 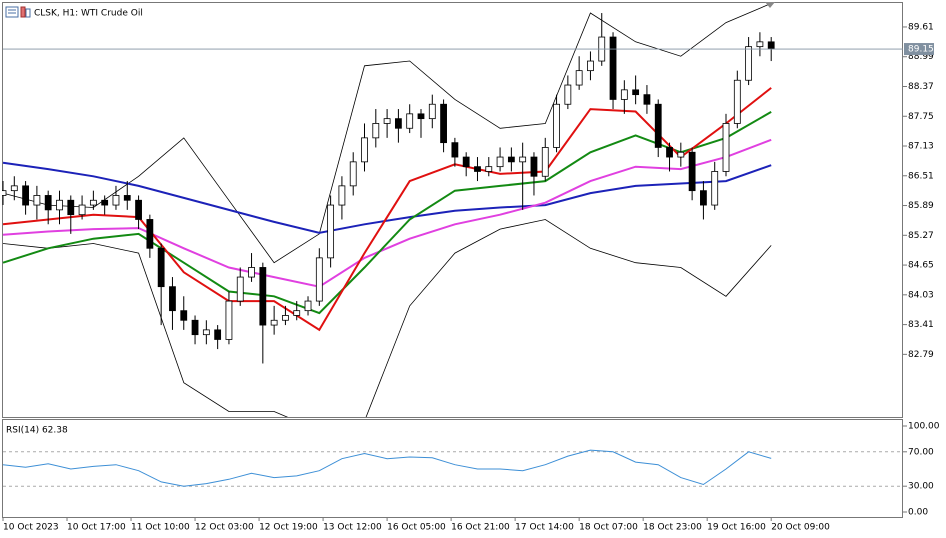 What do you see at coordinates (288, 528) in the screenshot?
I see `x-tick-label: 12 Oct 19:00` at bounding box center [288, 528].